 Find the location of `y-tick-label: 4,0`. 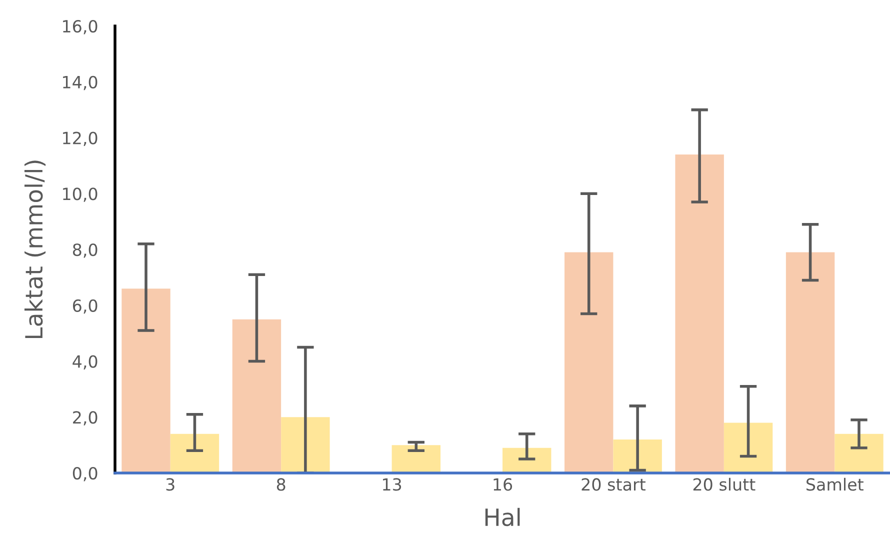

y-tick-label: 4,0 is located at coordinates (85, 362).